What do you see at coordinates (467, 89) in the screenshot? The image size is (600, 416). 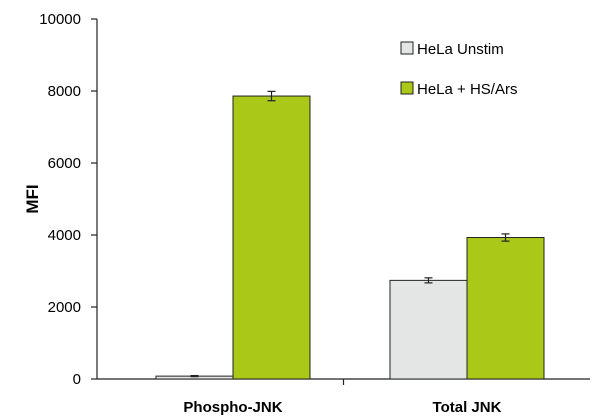 I see `legend-label: HeLa + HS/Ars` at bounding box center [467, 89].